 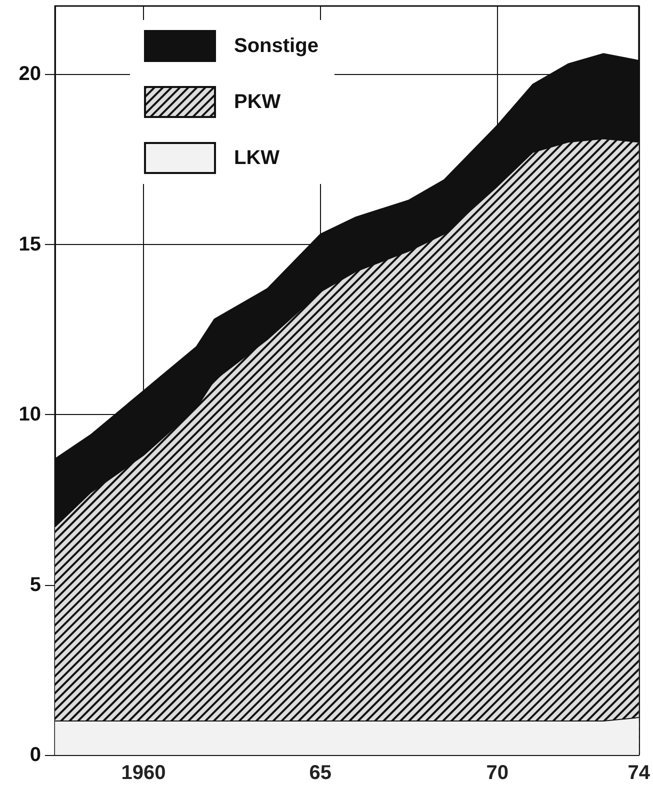 I want to click on y-tick-label: 15, so click(x=29, y=244).